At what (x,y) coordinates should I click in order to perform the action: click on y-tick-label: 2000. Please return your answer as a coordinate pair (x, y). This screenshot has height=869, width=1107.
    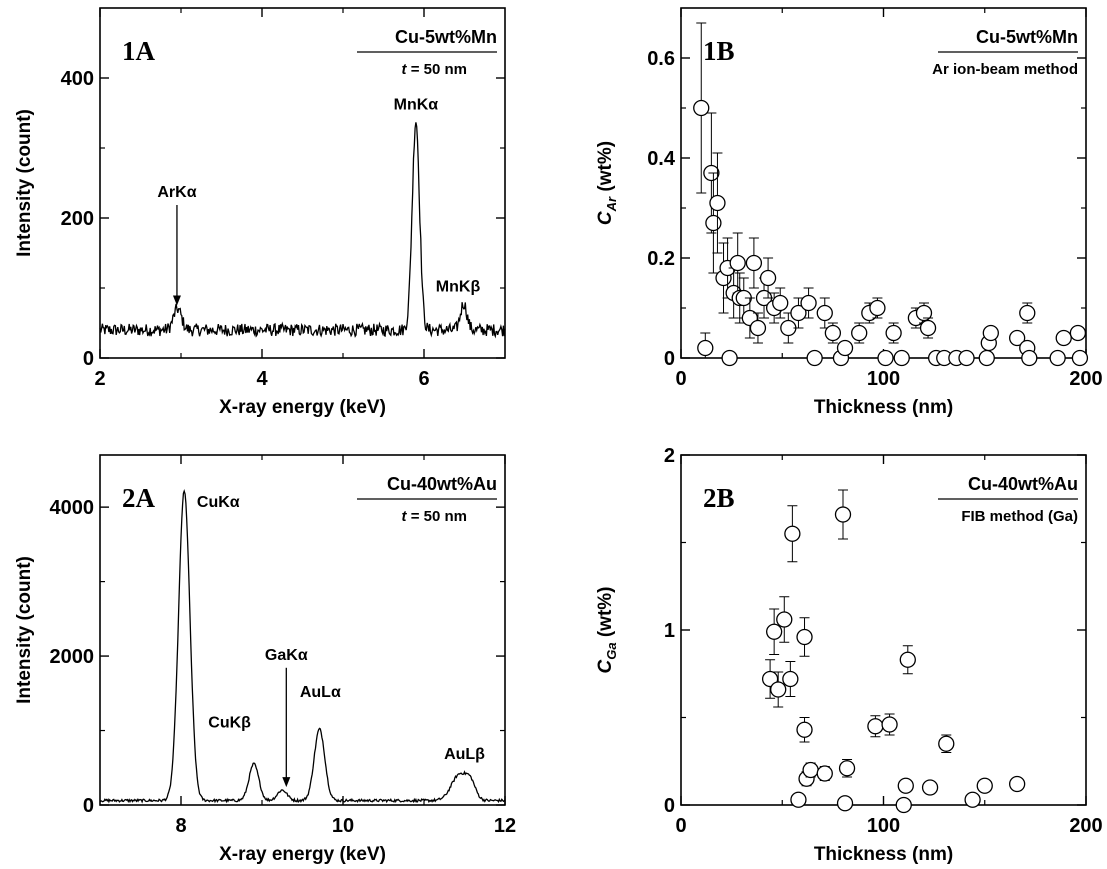
    Looking at the image, I should click on (72, 657).